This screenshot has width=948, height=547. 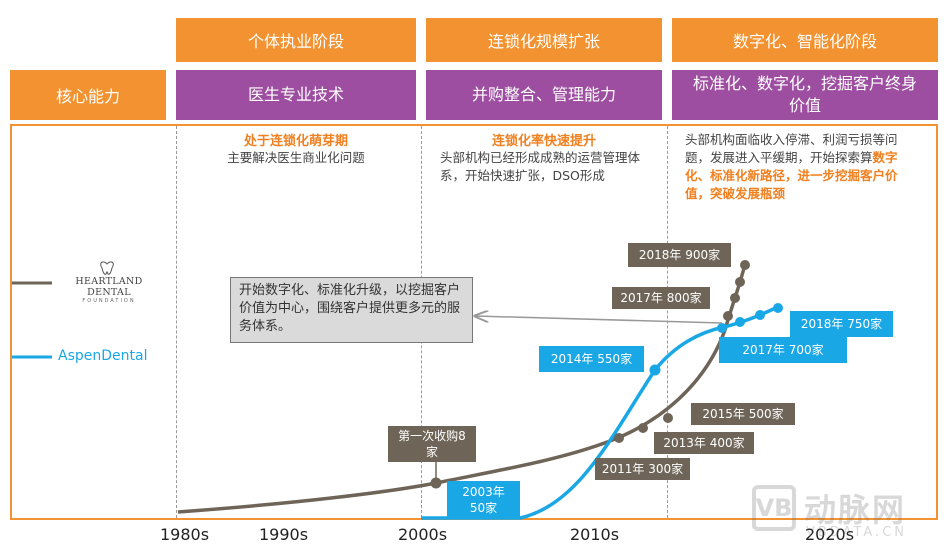 I want to click on aspen-label-2014: 2014年 550家, so click(x=591, y=359).